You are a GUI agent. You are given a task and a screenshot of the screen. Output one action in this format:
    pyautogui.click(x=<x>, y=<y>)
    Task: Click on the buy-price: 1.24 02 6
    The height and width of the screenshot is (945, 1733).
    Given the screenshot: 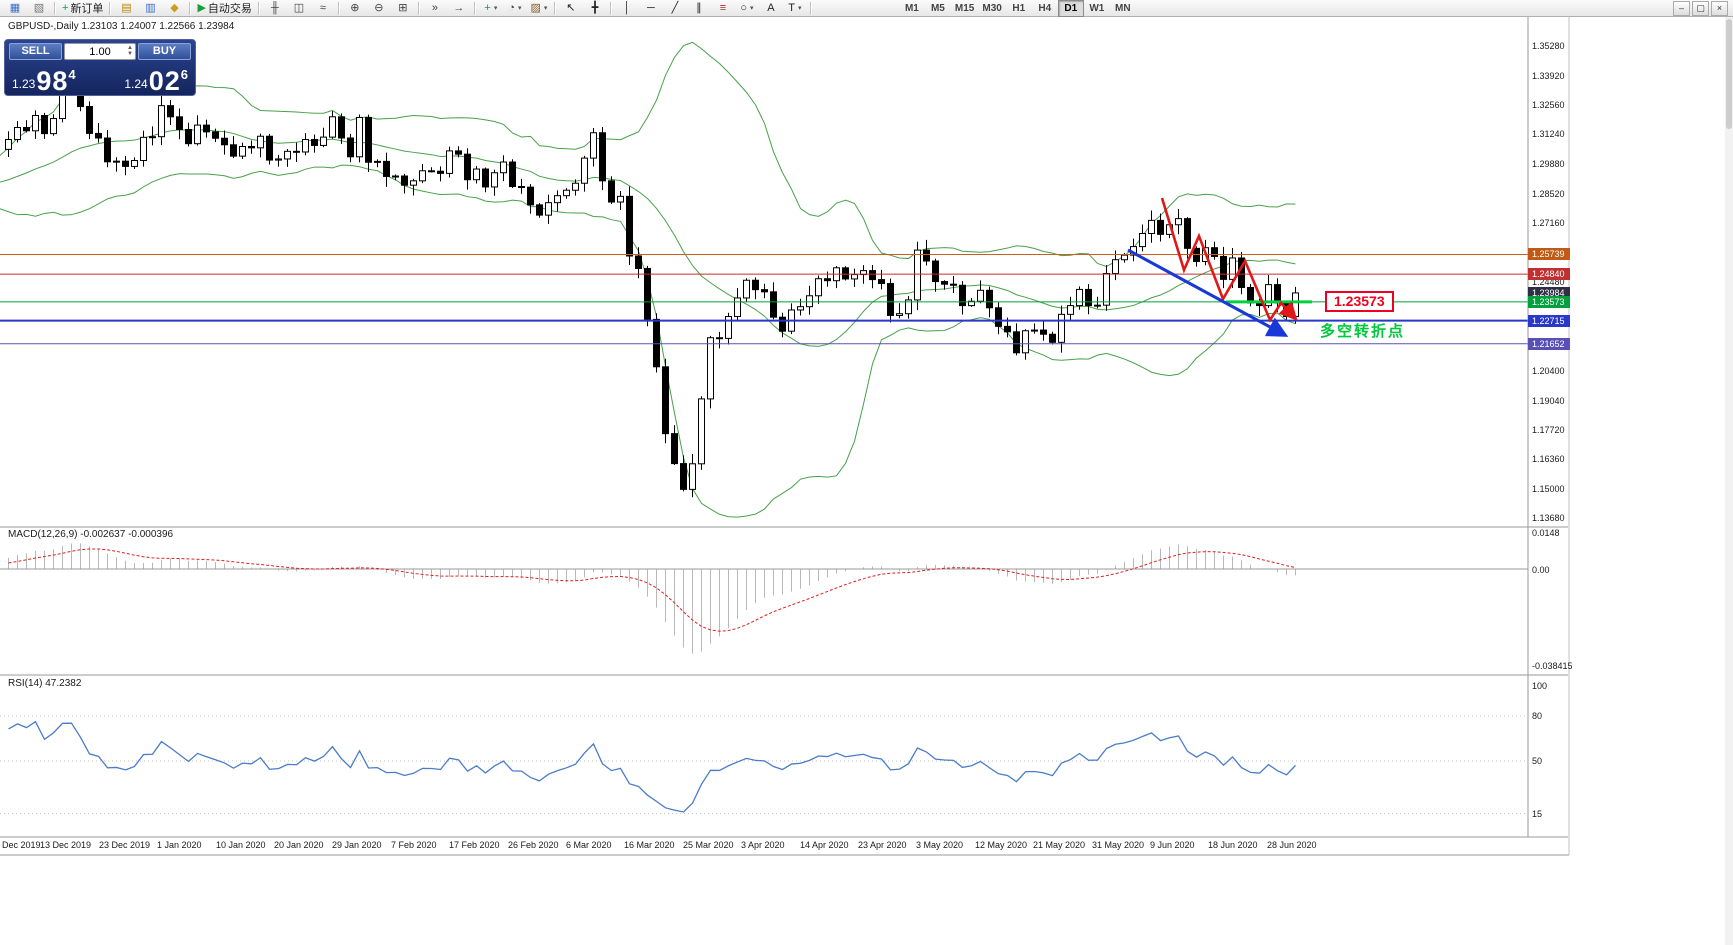 What is the action you would take?
    pyautogui.click(x=156, y=81)
    